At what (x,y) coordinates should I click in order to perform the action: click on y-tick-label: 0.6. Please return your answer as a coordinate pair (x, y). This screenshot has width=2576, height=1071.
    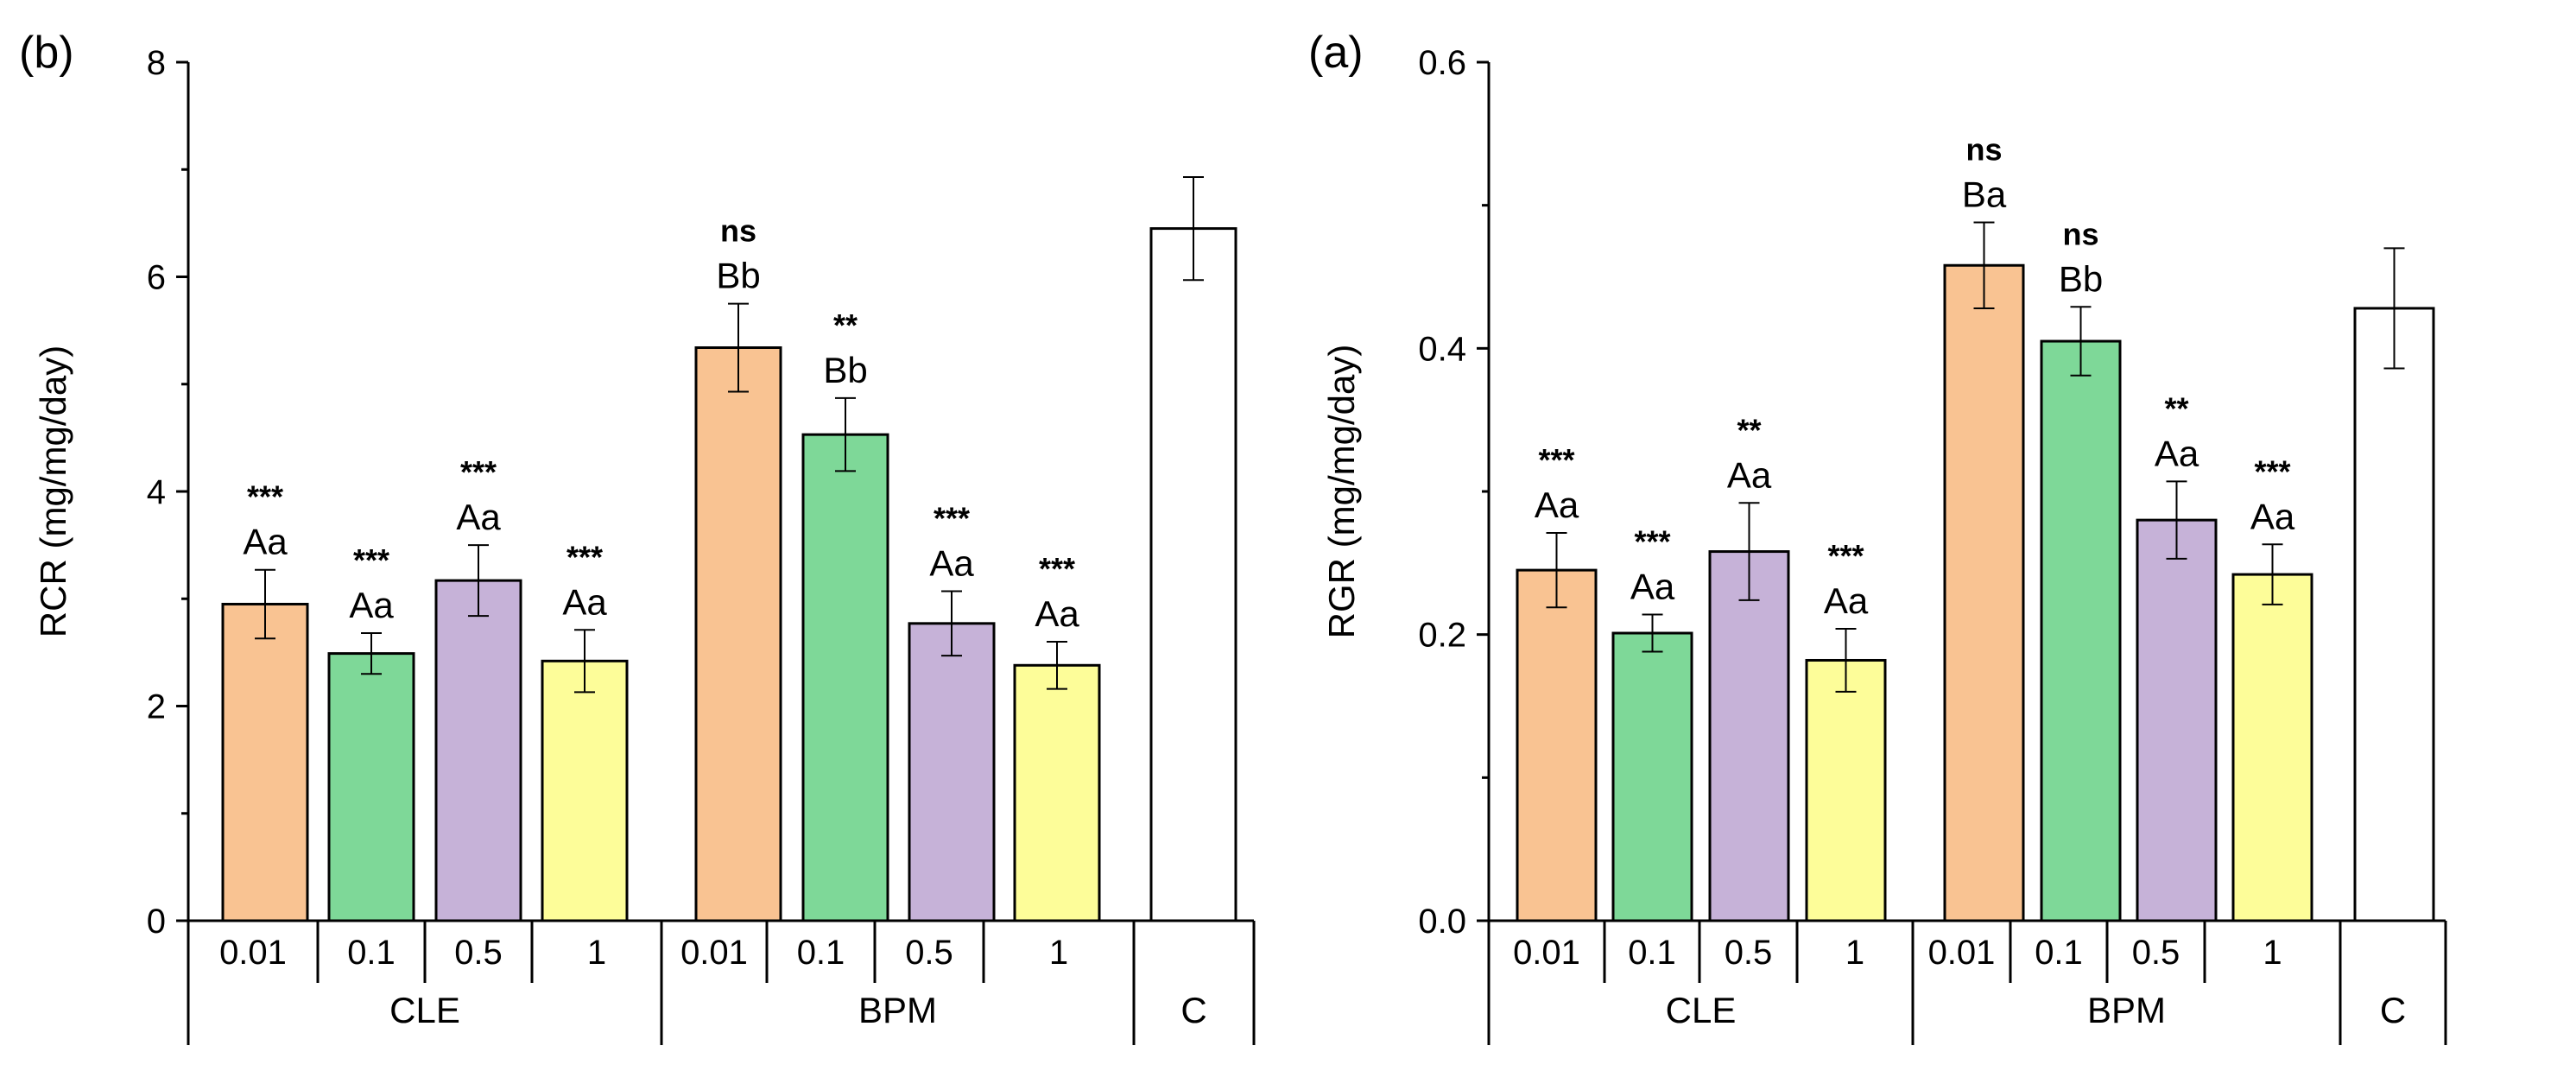
    Looking at the image, I should click on (1442, 63).